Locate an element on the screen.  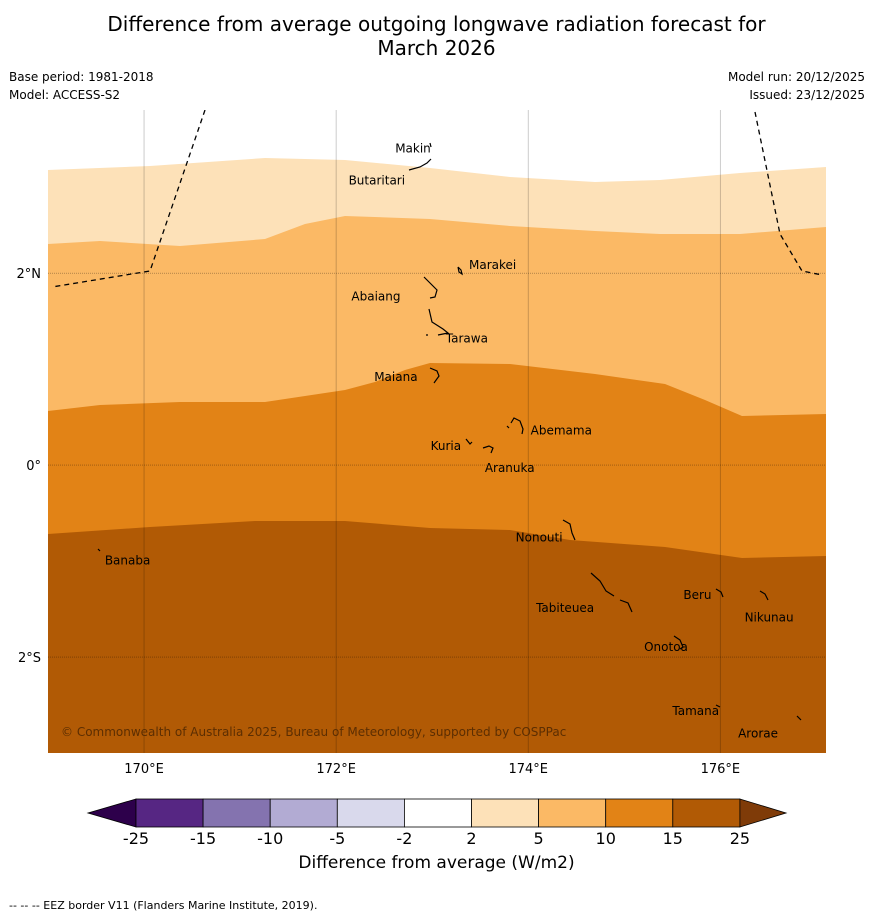
island-label-tarawa: Tarawa is located at coordinates (466, 339).